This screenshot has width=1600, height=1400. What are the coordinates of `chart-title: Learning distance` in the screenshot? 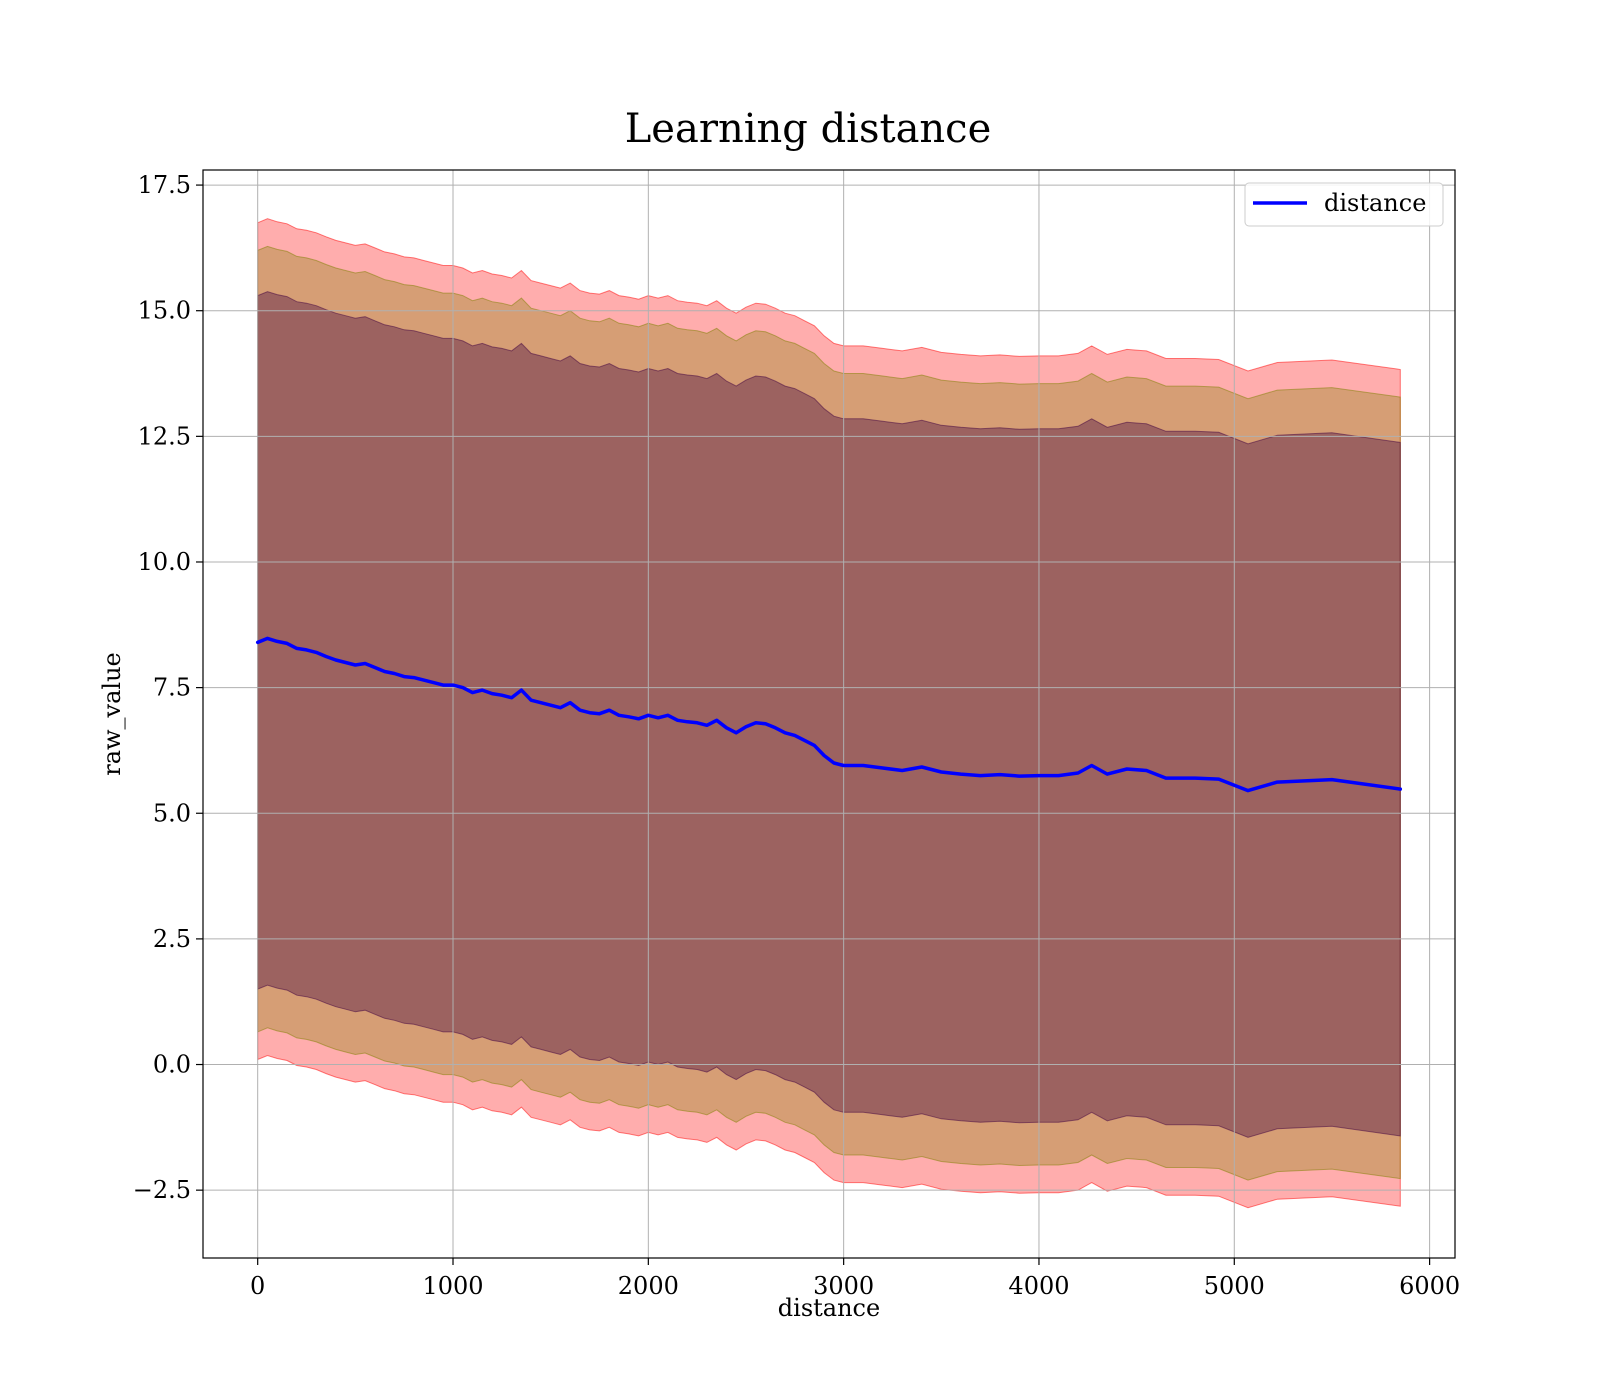 It's located at (808, 129).